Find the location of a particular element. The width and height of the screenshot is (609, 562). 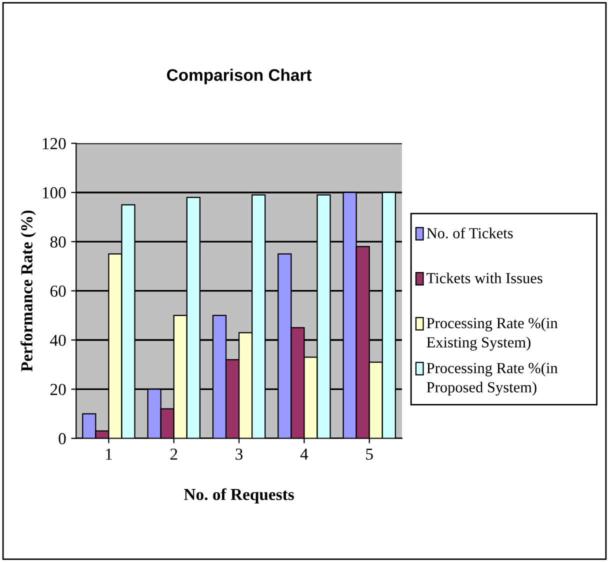

y-tick-label: 120 is located at coordinates (54, 144).